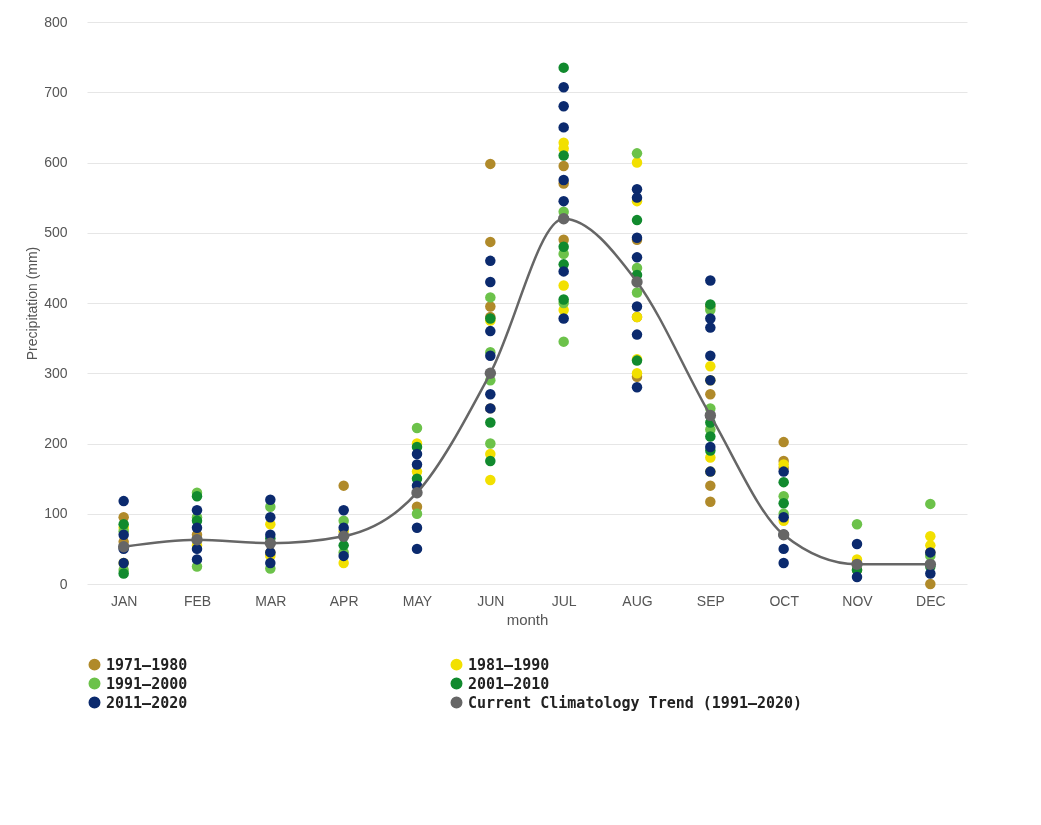  Describe the element at coordinates (56, 443) in the screenshot. I see `y-tick-label: 200` at that location.